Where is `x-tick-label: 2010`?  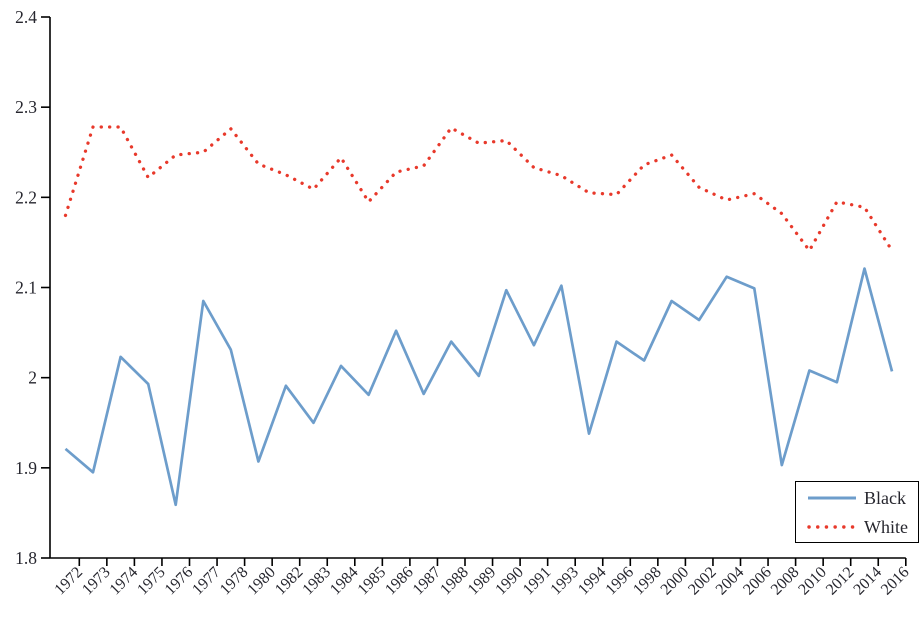 x-tick-label: 2010 is located at coordinates (812, 581).